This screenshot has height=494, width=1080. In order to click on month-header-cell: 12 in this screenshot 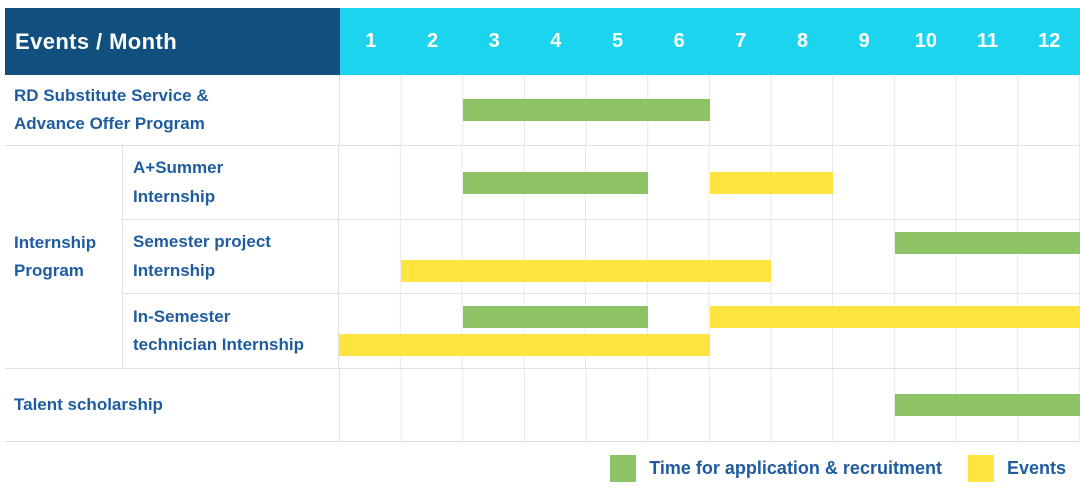, I will do `click(1049, 41)`.